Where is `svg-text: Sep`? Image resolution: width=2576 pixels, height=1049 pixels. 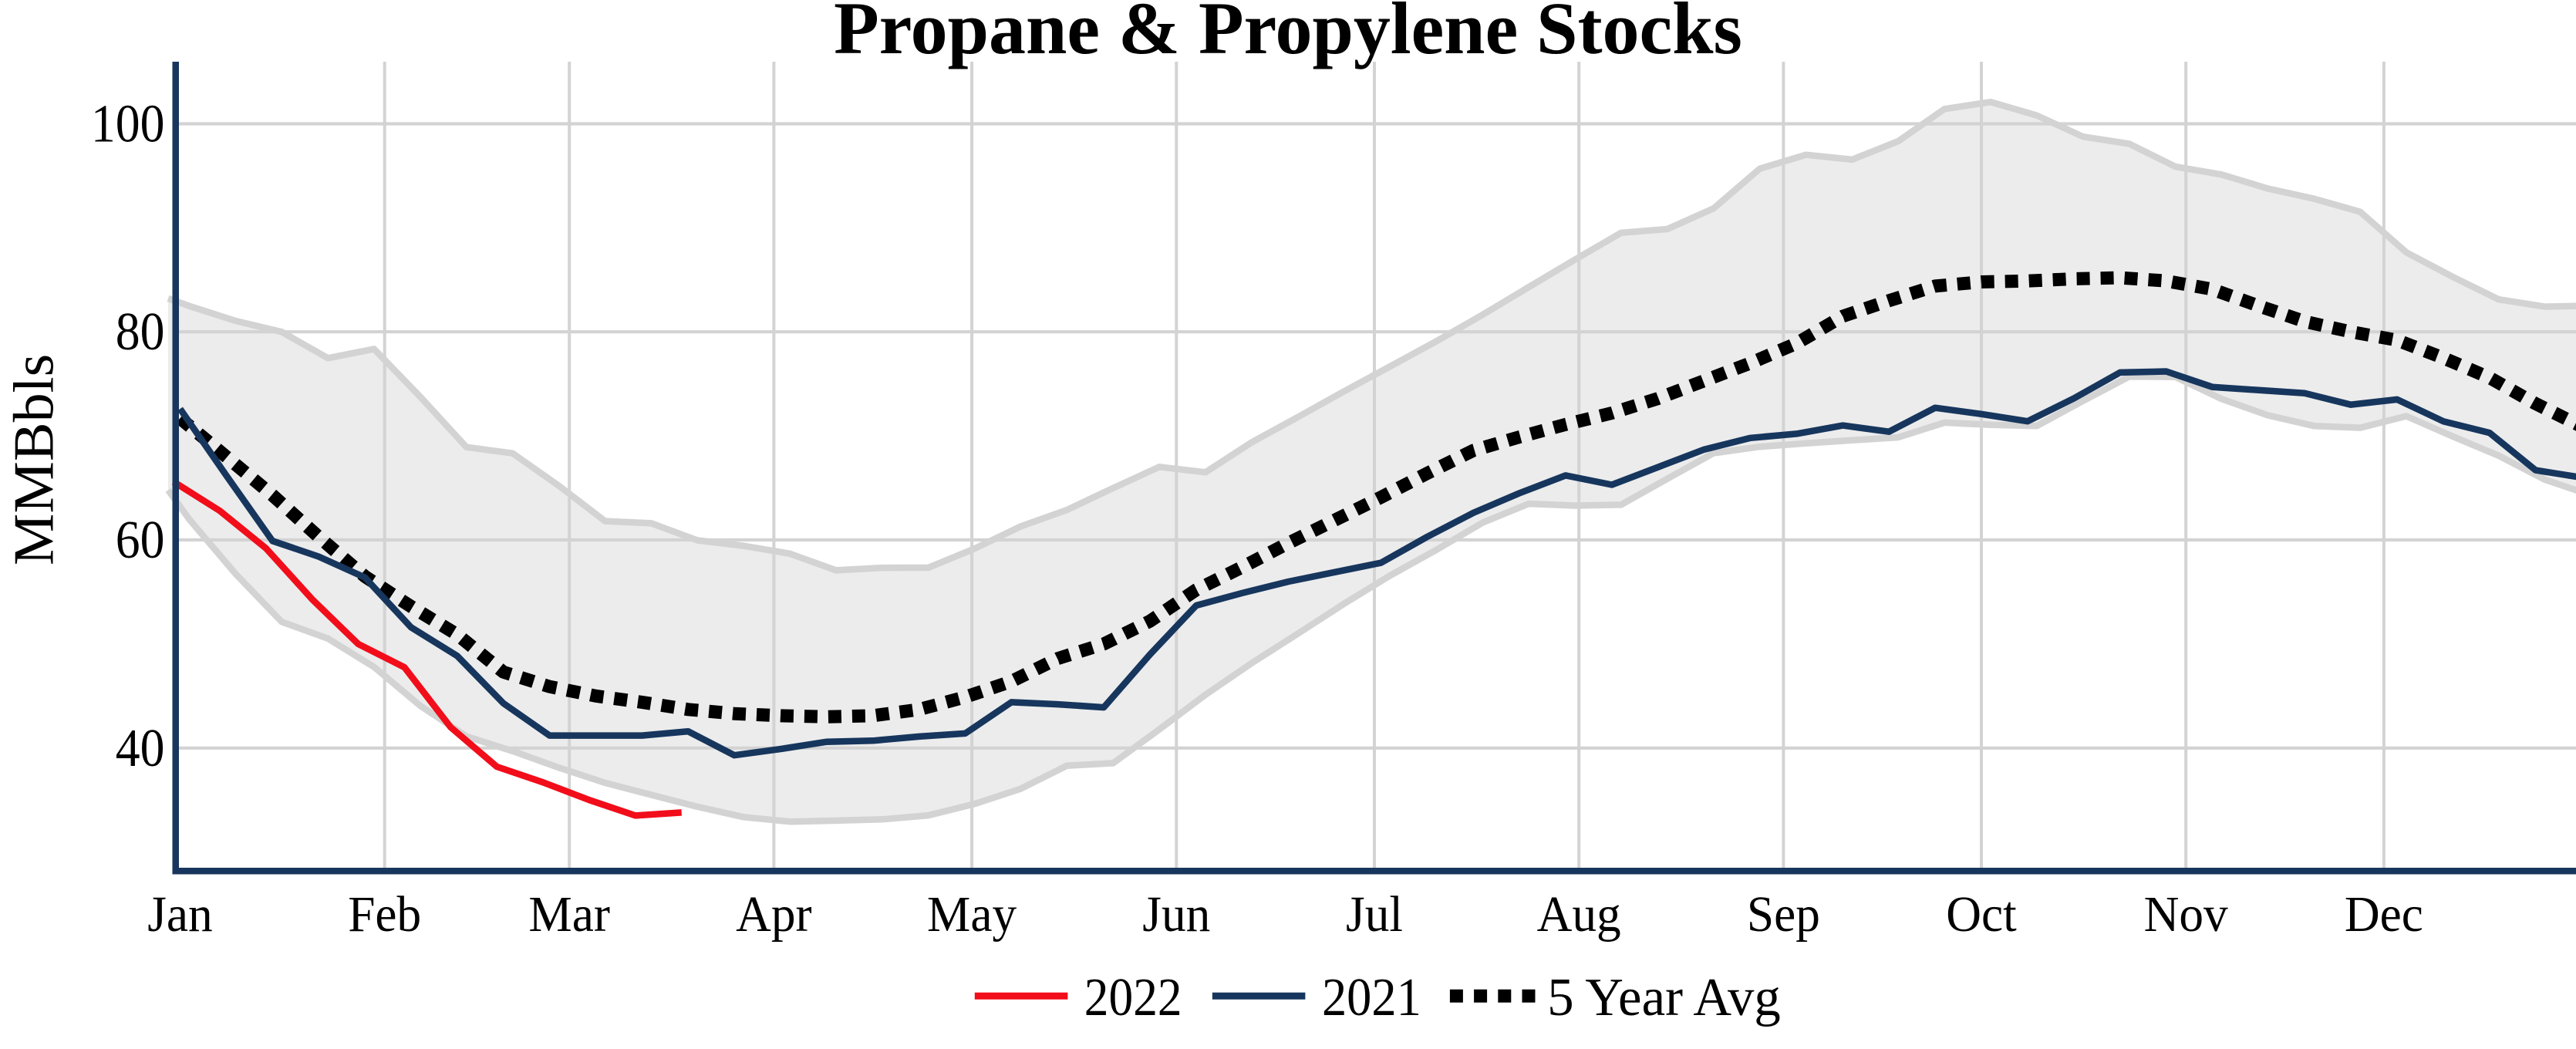 svg-text: Sep is located at coordinates (1783, 915).